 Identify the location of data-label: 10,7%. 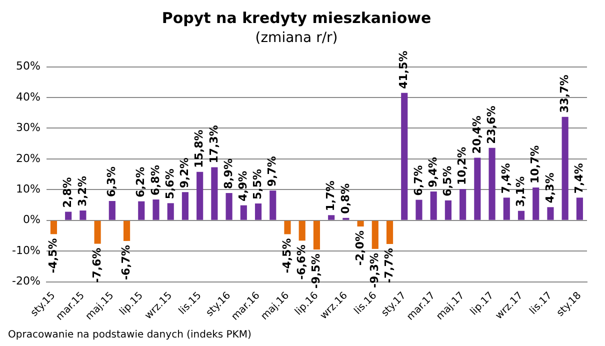
(535, 164).